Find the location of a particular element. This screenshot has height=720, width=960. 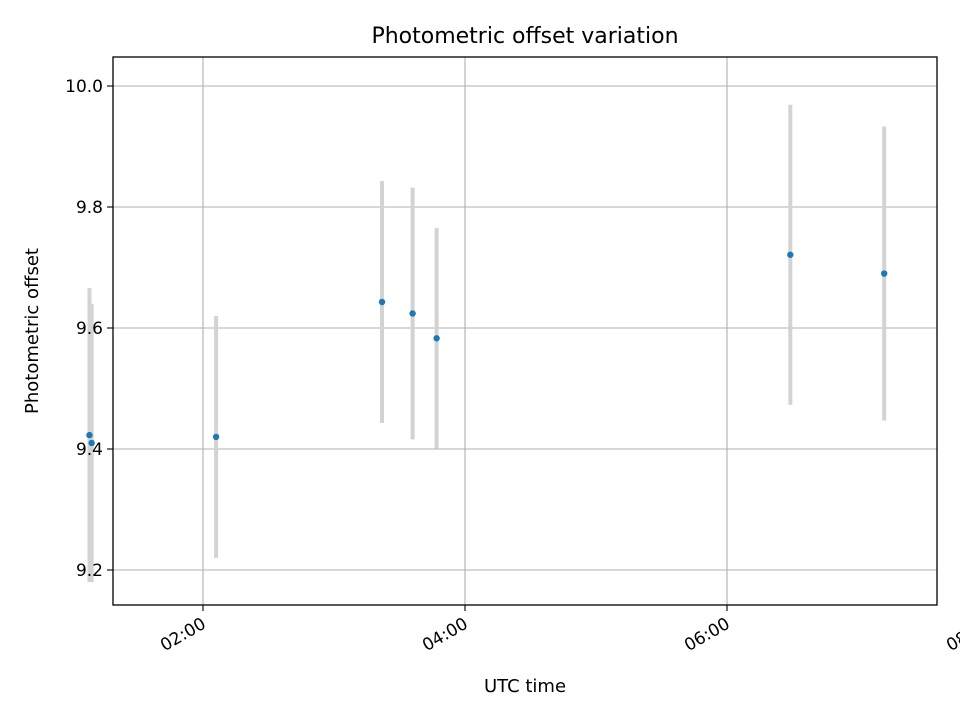

y-tick-label: 10.0 is located at coordinates (84, 87).